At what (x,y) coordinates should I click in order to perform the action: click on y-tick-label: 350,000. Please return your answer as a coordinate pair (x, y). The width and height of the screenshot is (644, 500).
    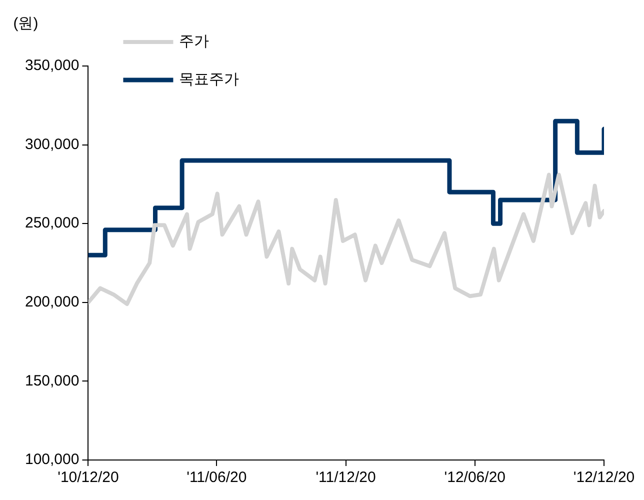
    Looking at the image, I should click on (52, 65).